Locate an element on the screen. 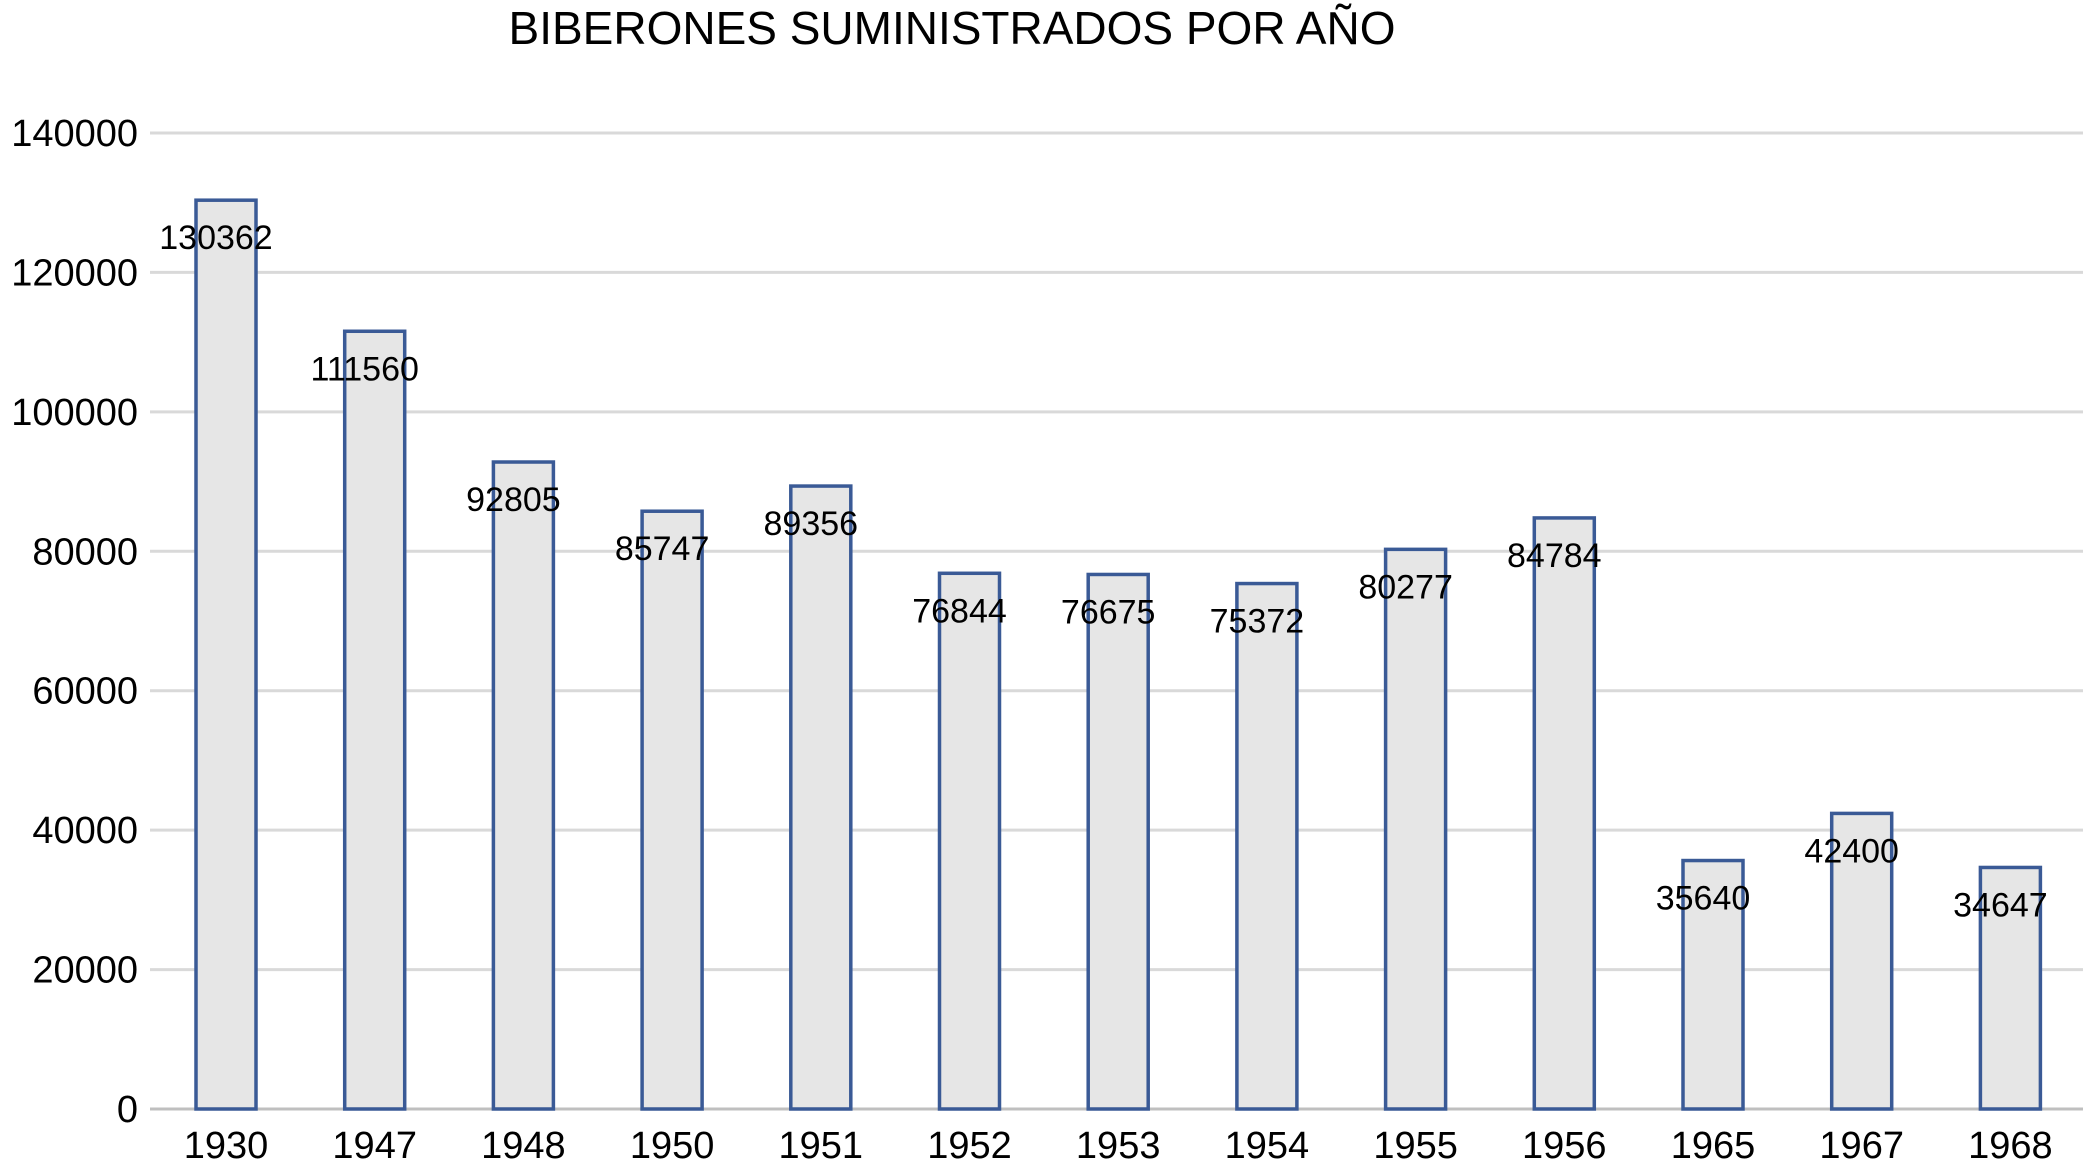  chart-title: BIBERONES SUMINISTRADOS POR AÑO is located at coordinates (952, 28).